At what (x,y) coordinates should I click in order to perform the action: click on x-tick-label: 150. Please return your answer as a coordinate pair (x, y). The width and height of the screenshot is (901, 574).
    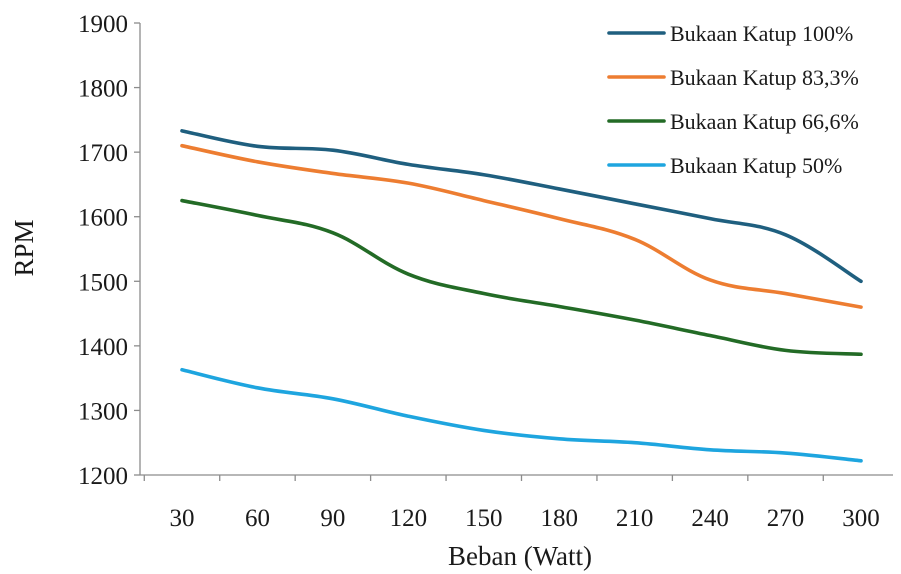
    Looking at the image, I should click on (484, 518).